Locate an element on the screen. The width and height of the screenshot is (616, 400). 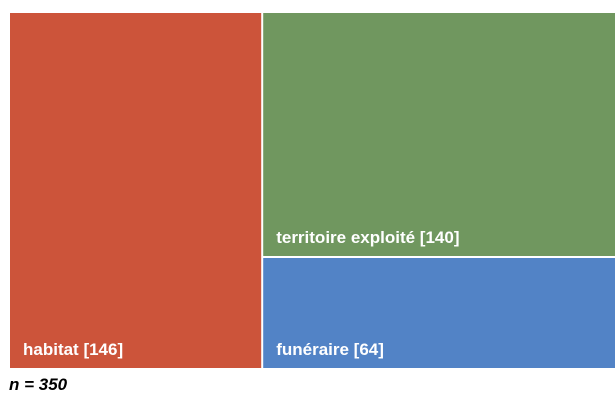
tile-label: territoire exploité [140] is located at coordinates (367, 237).